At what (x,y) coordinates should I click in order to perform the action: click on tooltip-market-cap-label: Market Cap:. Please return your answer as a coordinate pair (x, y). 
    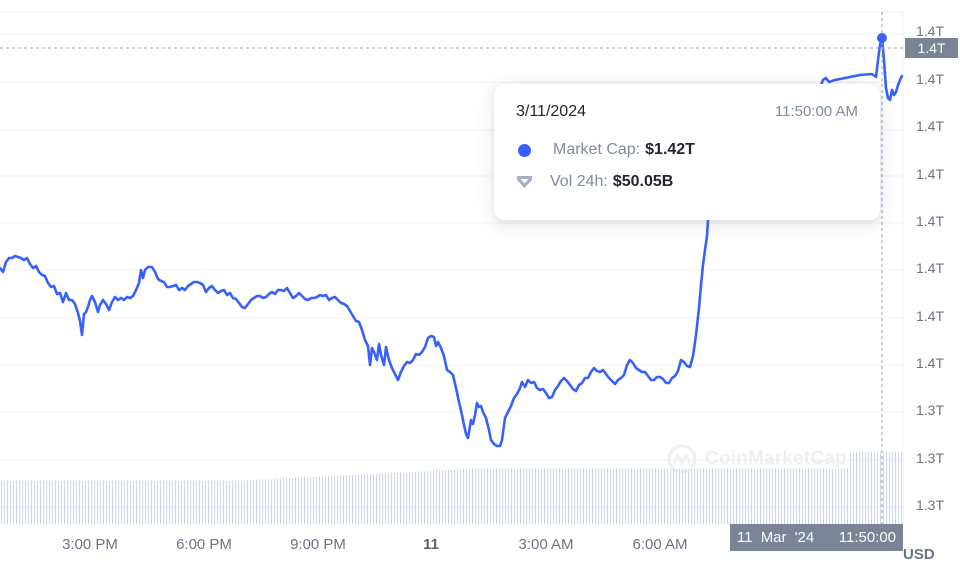
    Looking at the image, I should click on (597, 149).